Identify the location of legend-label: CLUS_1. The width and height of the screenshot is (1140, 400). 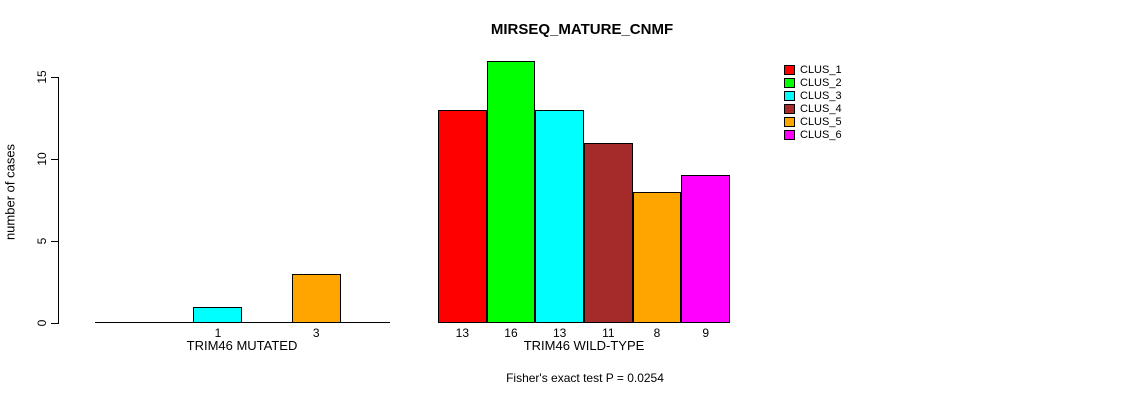
(821, 70).